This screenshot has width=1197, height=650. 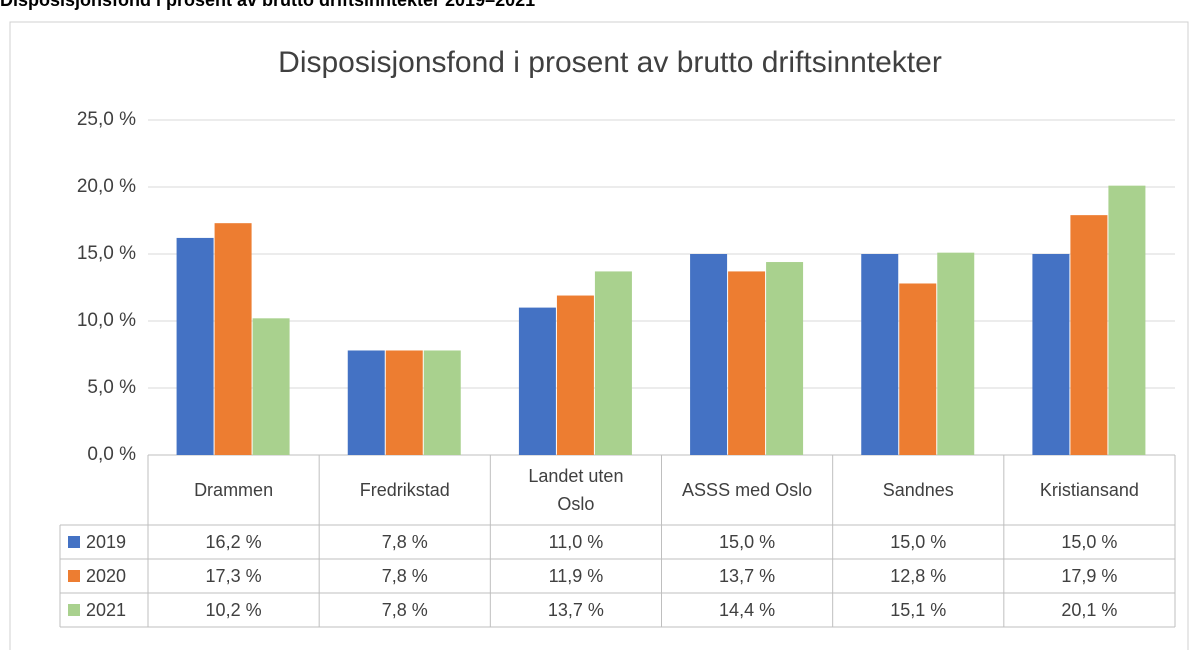 What do you see at coordinates (918, 610) in the screenshot?
I see `table-value: 15,1 %` at bounding box center [918, 610].